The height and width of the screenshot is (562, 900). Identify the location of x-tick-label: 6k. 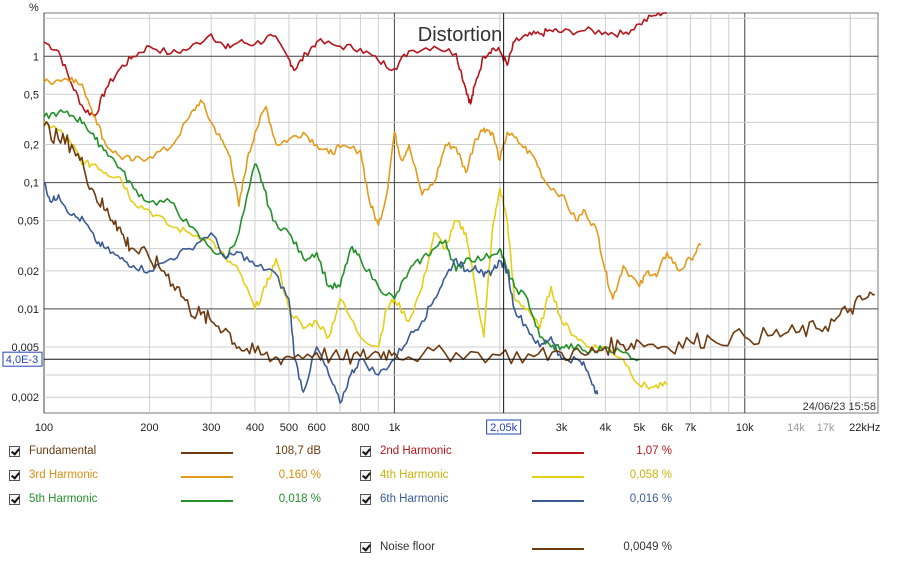
(667, 428).